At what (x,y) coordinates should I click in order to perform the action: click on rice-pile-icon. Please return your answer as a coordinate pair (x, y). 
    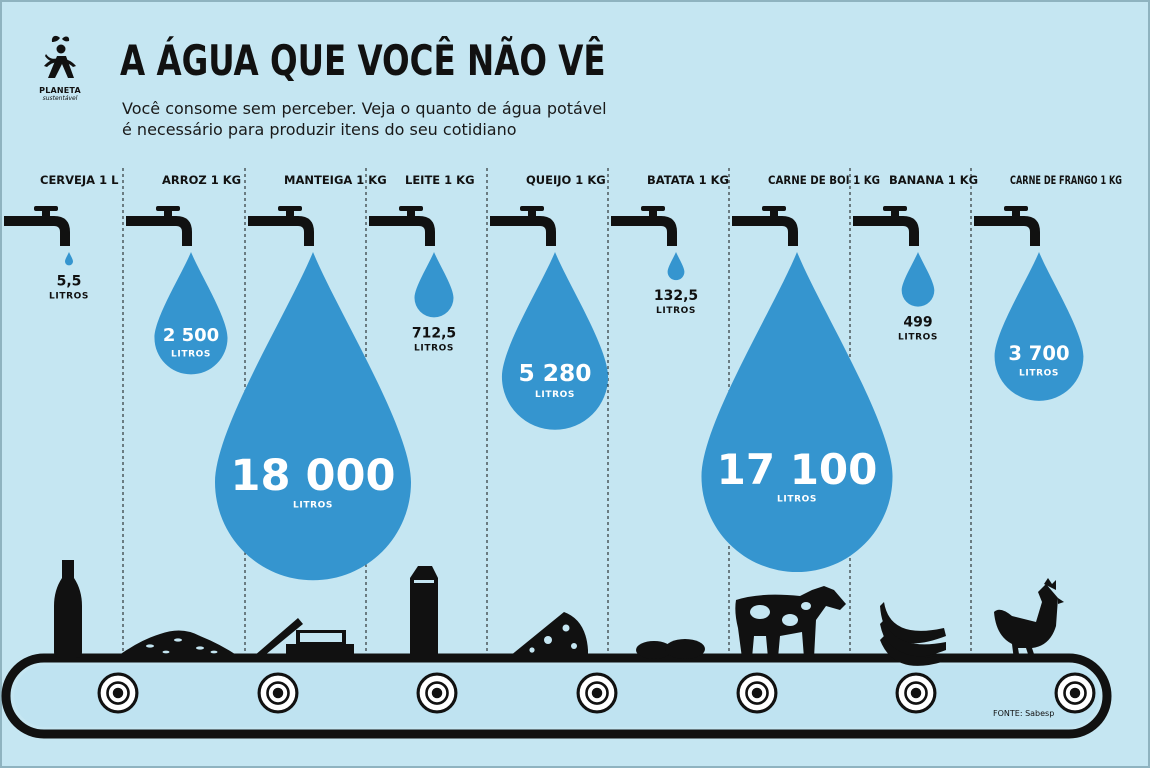
    Looking at the image, I should click on (178, 643).